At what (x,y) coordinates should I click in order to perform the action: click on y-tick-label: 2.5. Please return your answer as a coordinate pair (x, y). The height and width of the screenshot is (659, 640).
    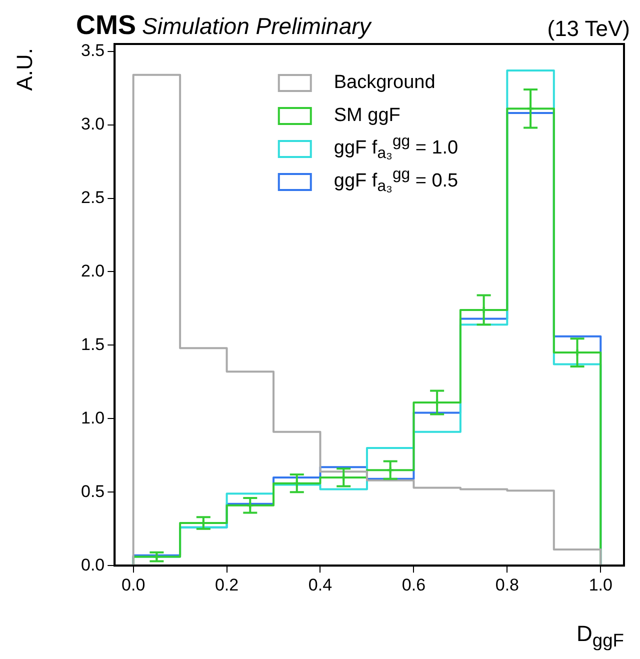
    Looking at the image, I should click on (92, 197).